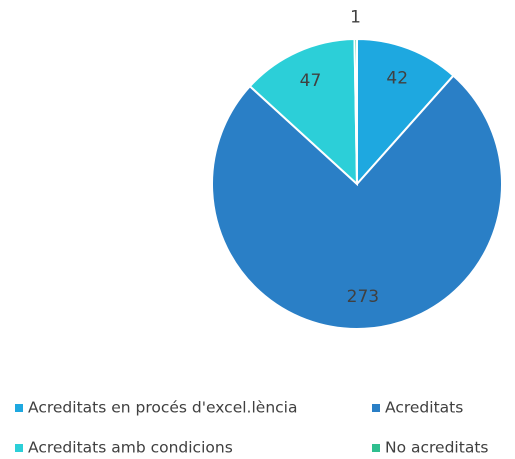 This screenshot has width=515, height=459. I want to click on data-label: 42, so click(397, 78).